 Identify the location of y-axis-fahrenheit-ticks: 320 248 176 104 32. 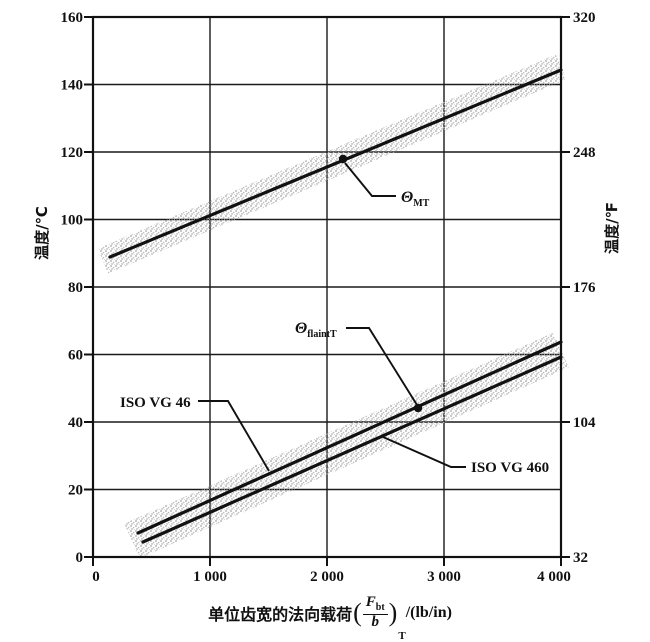
(584, 288).